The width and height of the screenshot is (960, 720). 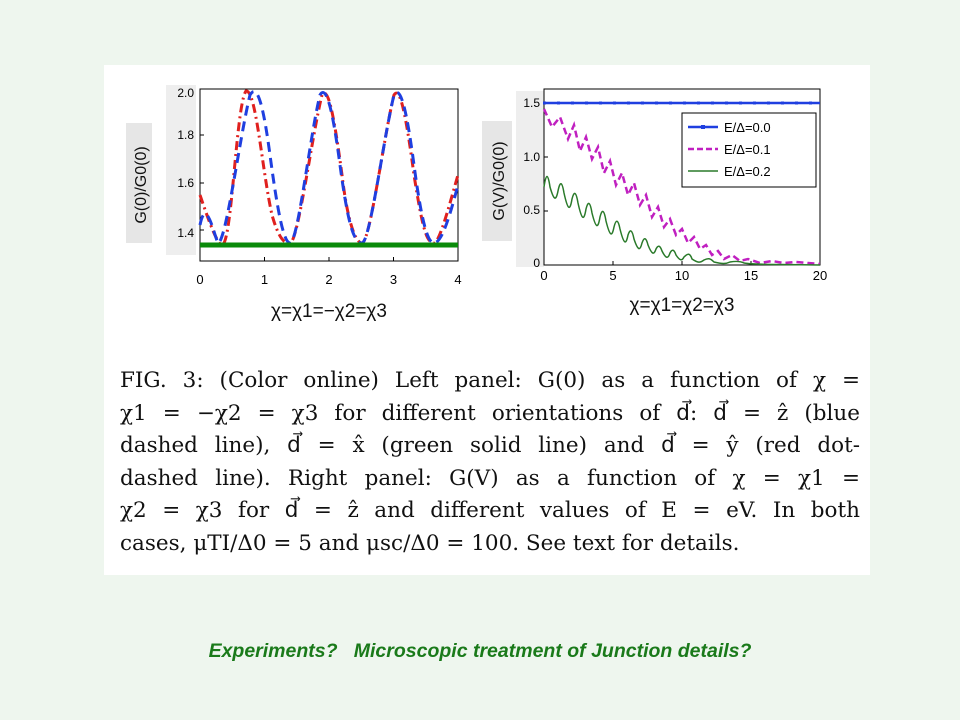 I want to click on right-ytick-box, so click(x=530, y=179).